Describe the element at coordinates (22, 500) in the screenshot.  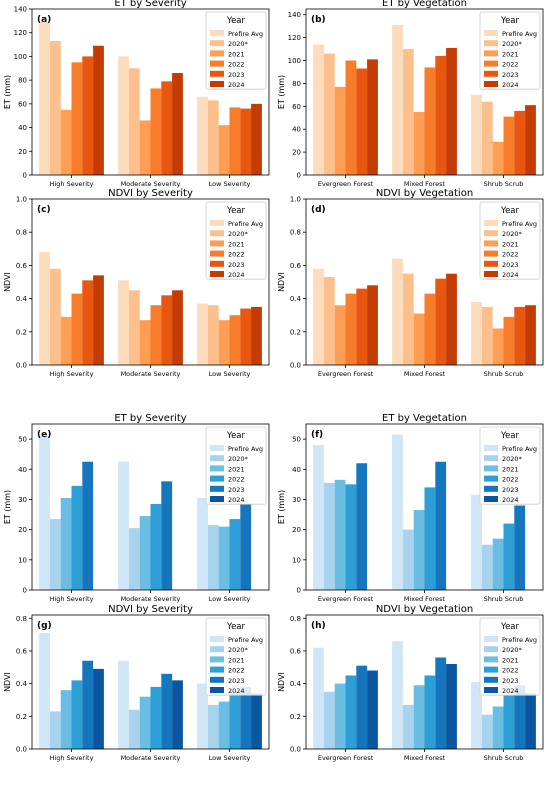
I see `y-tick-label: 30` at that location.